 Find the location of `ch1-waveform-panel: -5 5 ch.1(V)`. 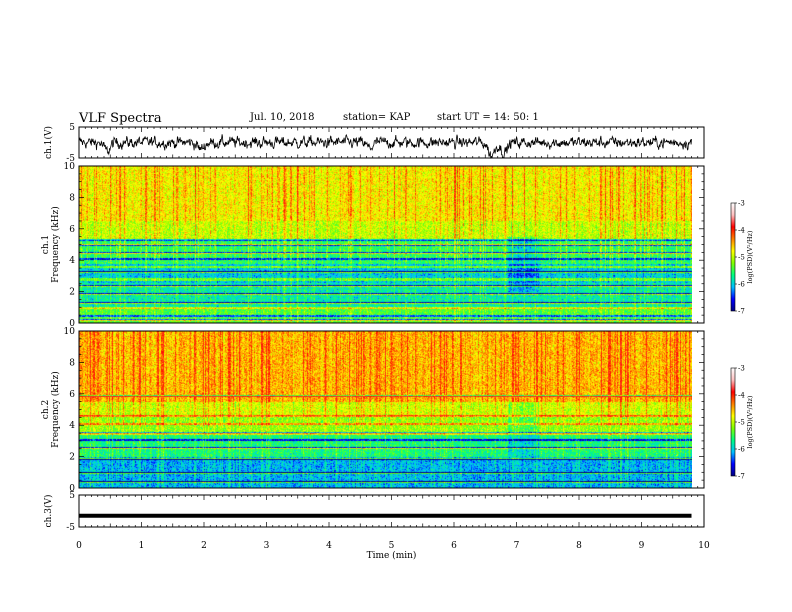

ch1-waveform-panel: -5 5 ch.1(V) is located at coordinates (374, 143).